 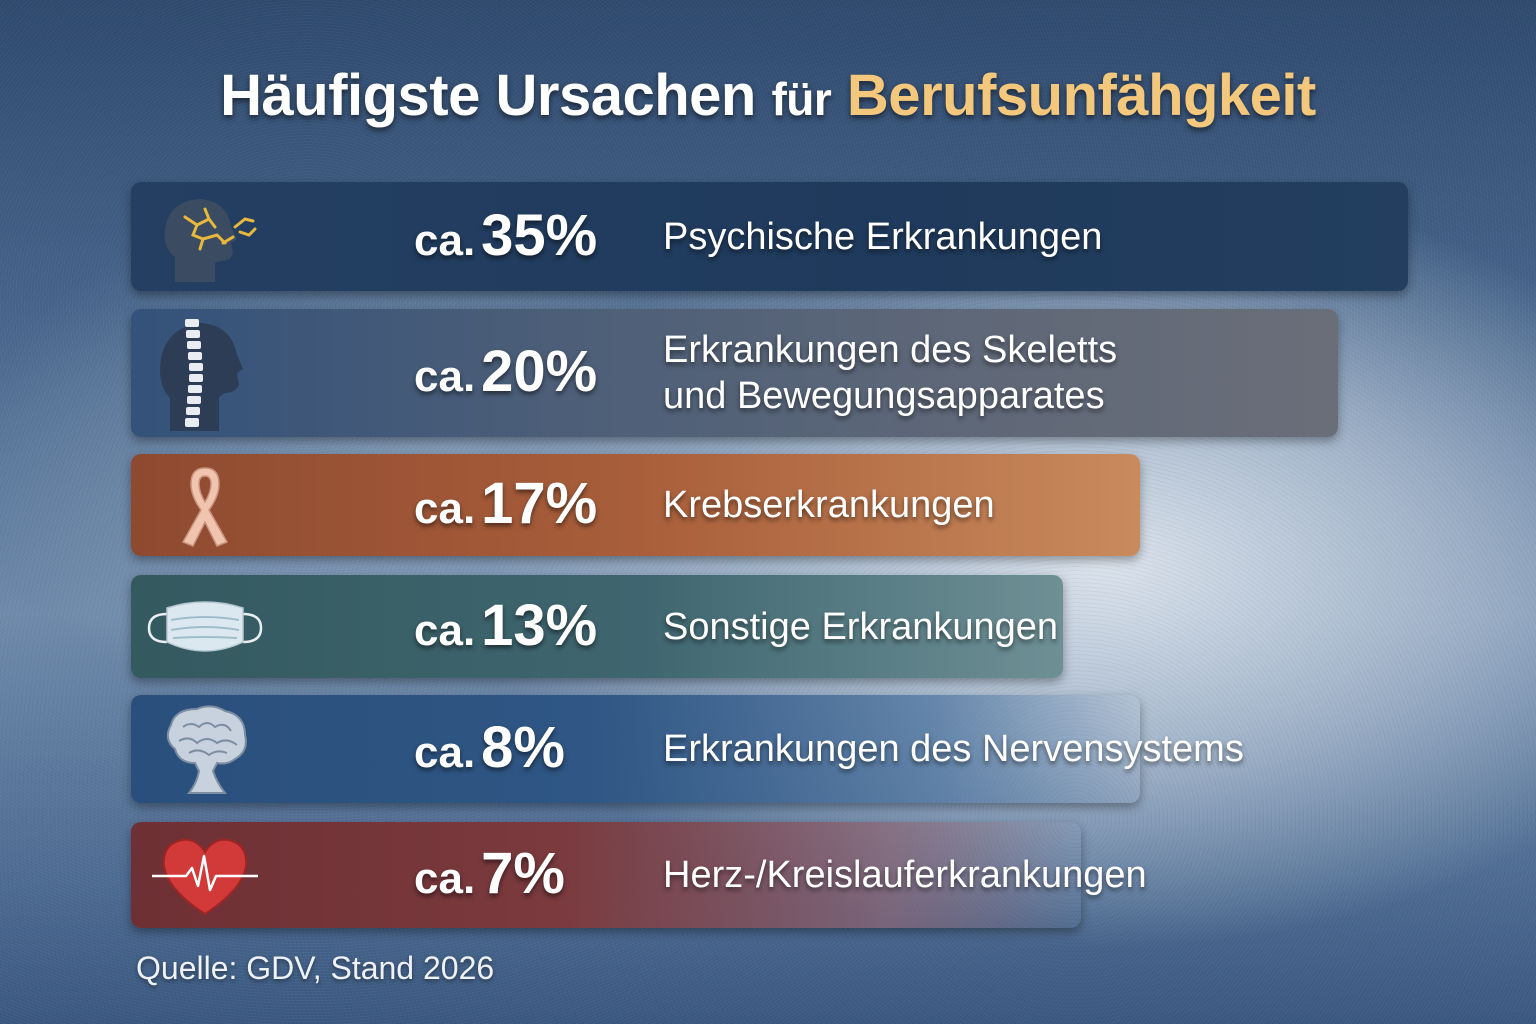 I want to click on category-label-line1: Erkrankungen des Skeletts, so click(x=890, y=350).